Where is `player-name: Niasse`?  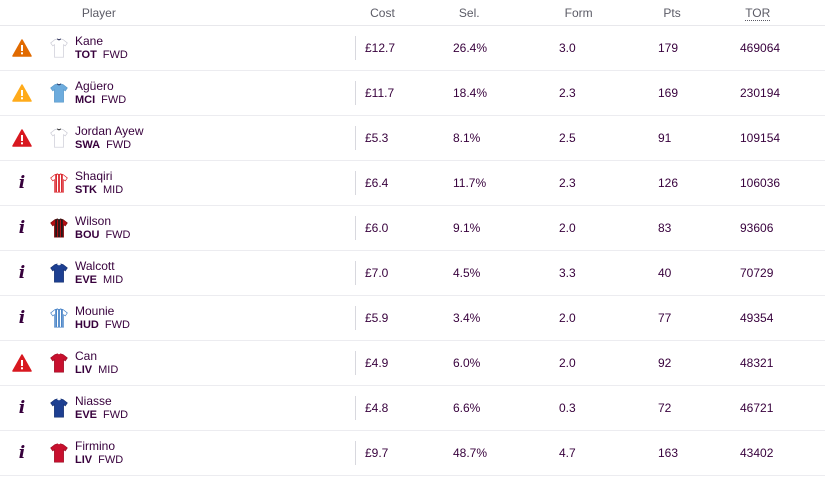 player-name: Niasse is located at coordinates (93, 401).